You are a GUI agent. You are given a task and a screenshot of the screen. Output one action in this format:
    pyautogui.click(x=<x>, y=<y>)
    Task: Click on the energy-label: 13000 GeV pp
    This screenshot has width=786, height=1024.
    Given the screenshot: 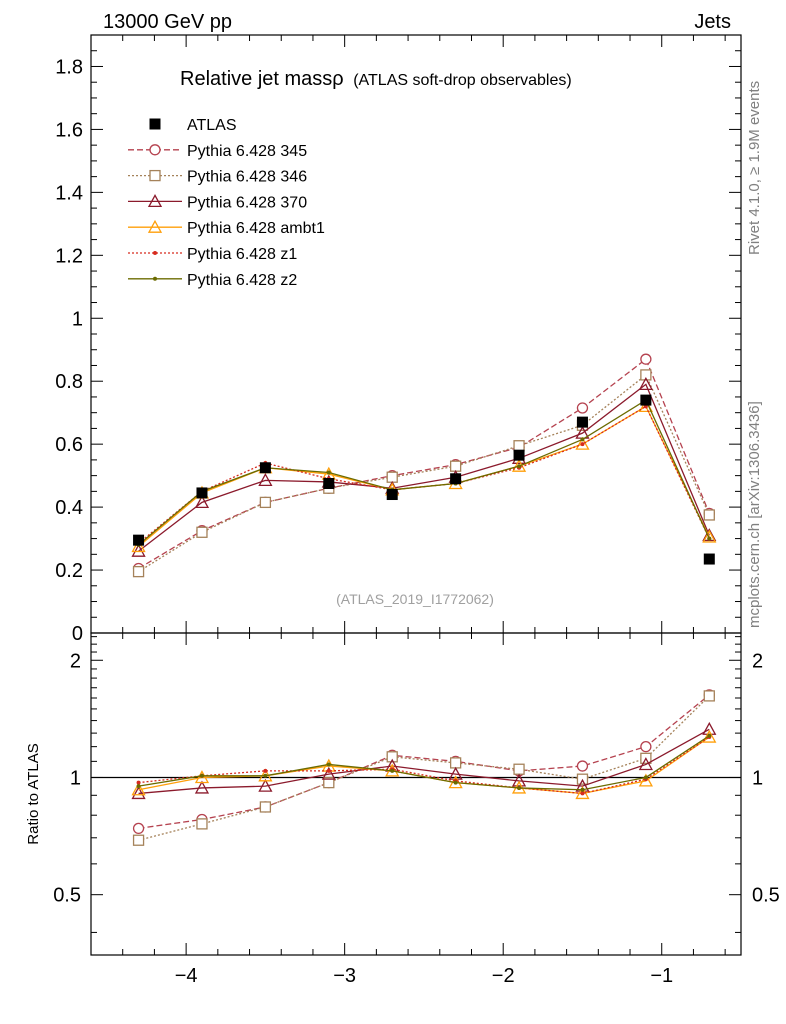 What is the action you would take?
    pyautogui.click(x=167, y=22)
    